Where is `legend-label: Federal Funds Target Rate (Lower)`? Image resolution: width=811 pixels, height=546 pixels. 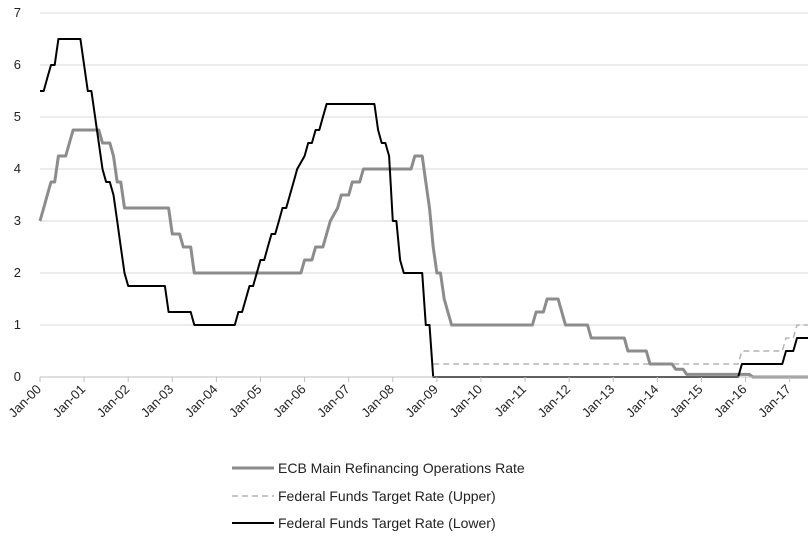
legend-label: Federal Funds Target Rate (Lower) is located at coordinates (387, 523).